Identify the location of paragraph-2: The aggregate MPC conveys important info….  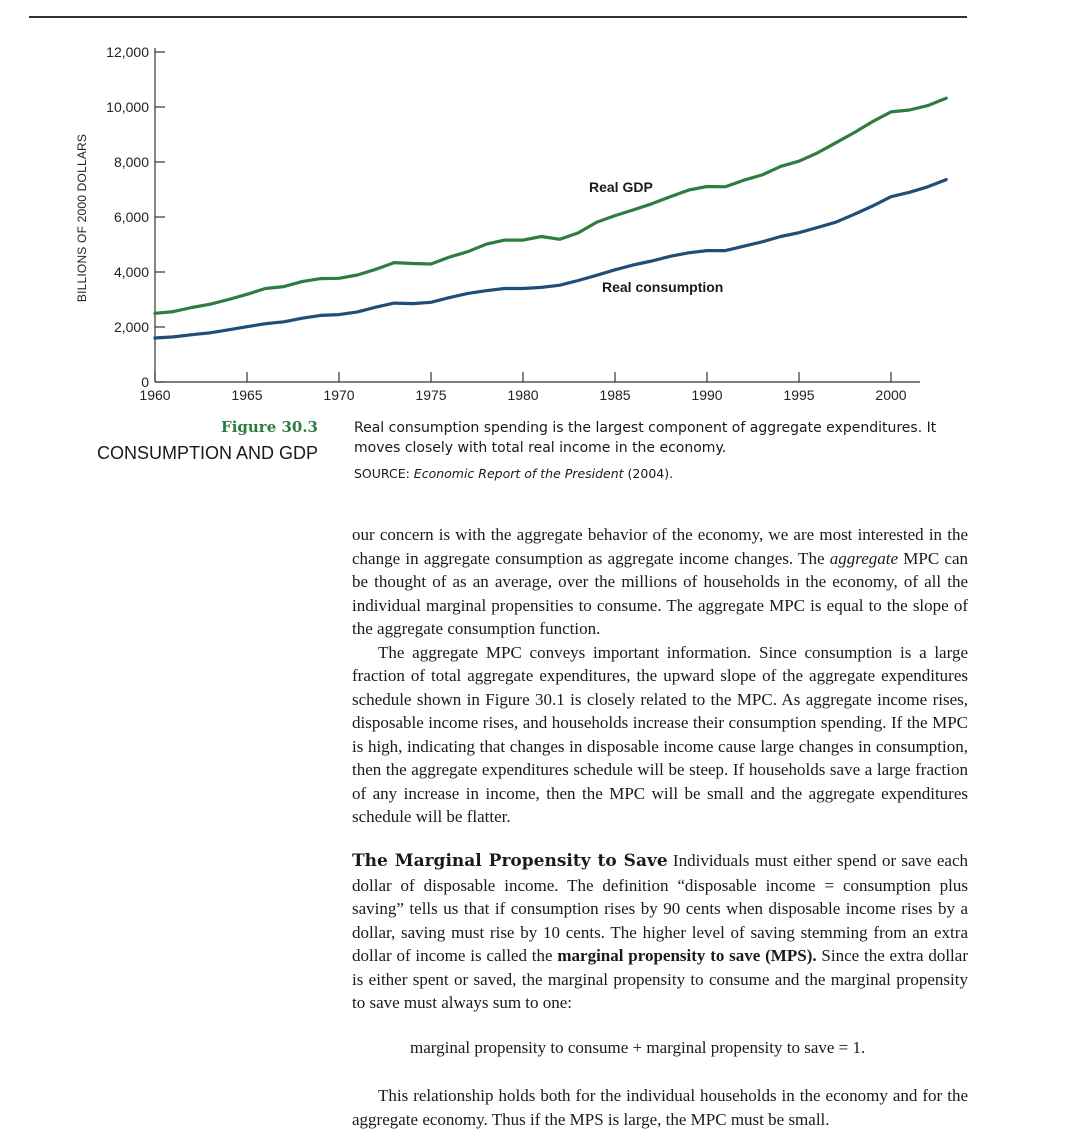
(660, 734).